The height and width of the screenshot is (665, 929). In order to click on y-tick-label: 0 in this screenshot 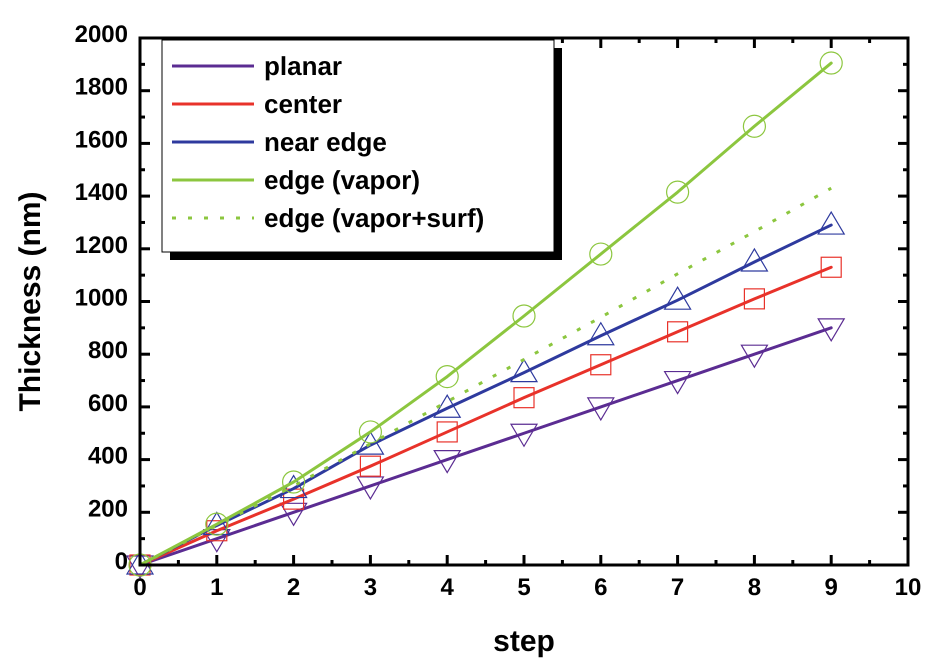, I will do `click(121, 561)`.